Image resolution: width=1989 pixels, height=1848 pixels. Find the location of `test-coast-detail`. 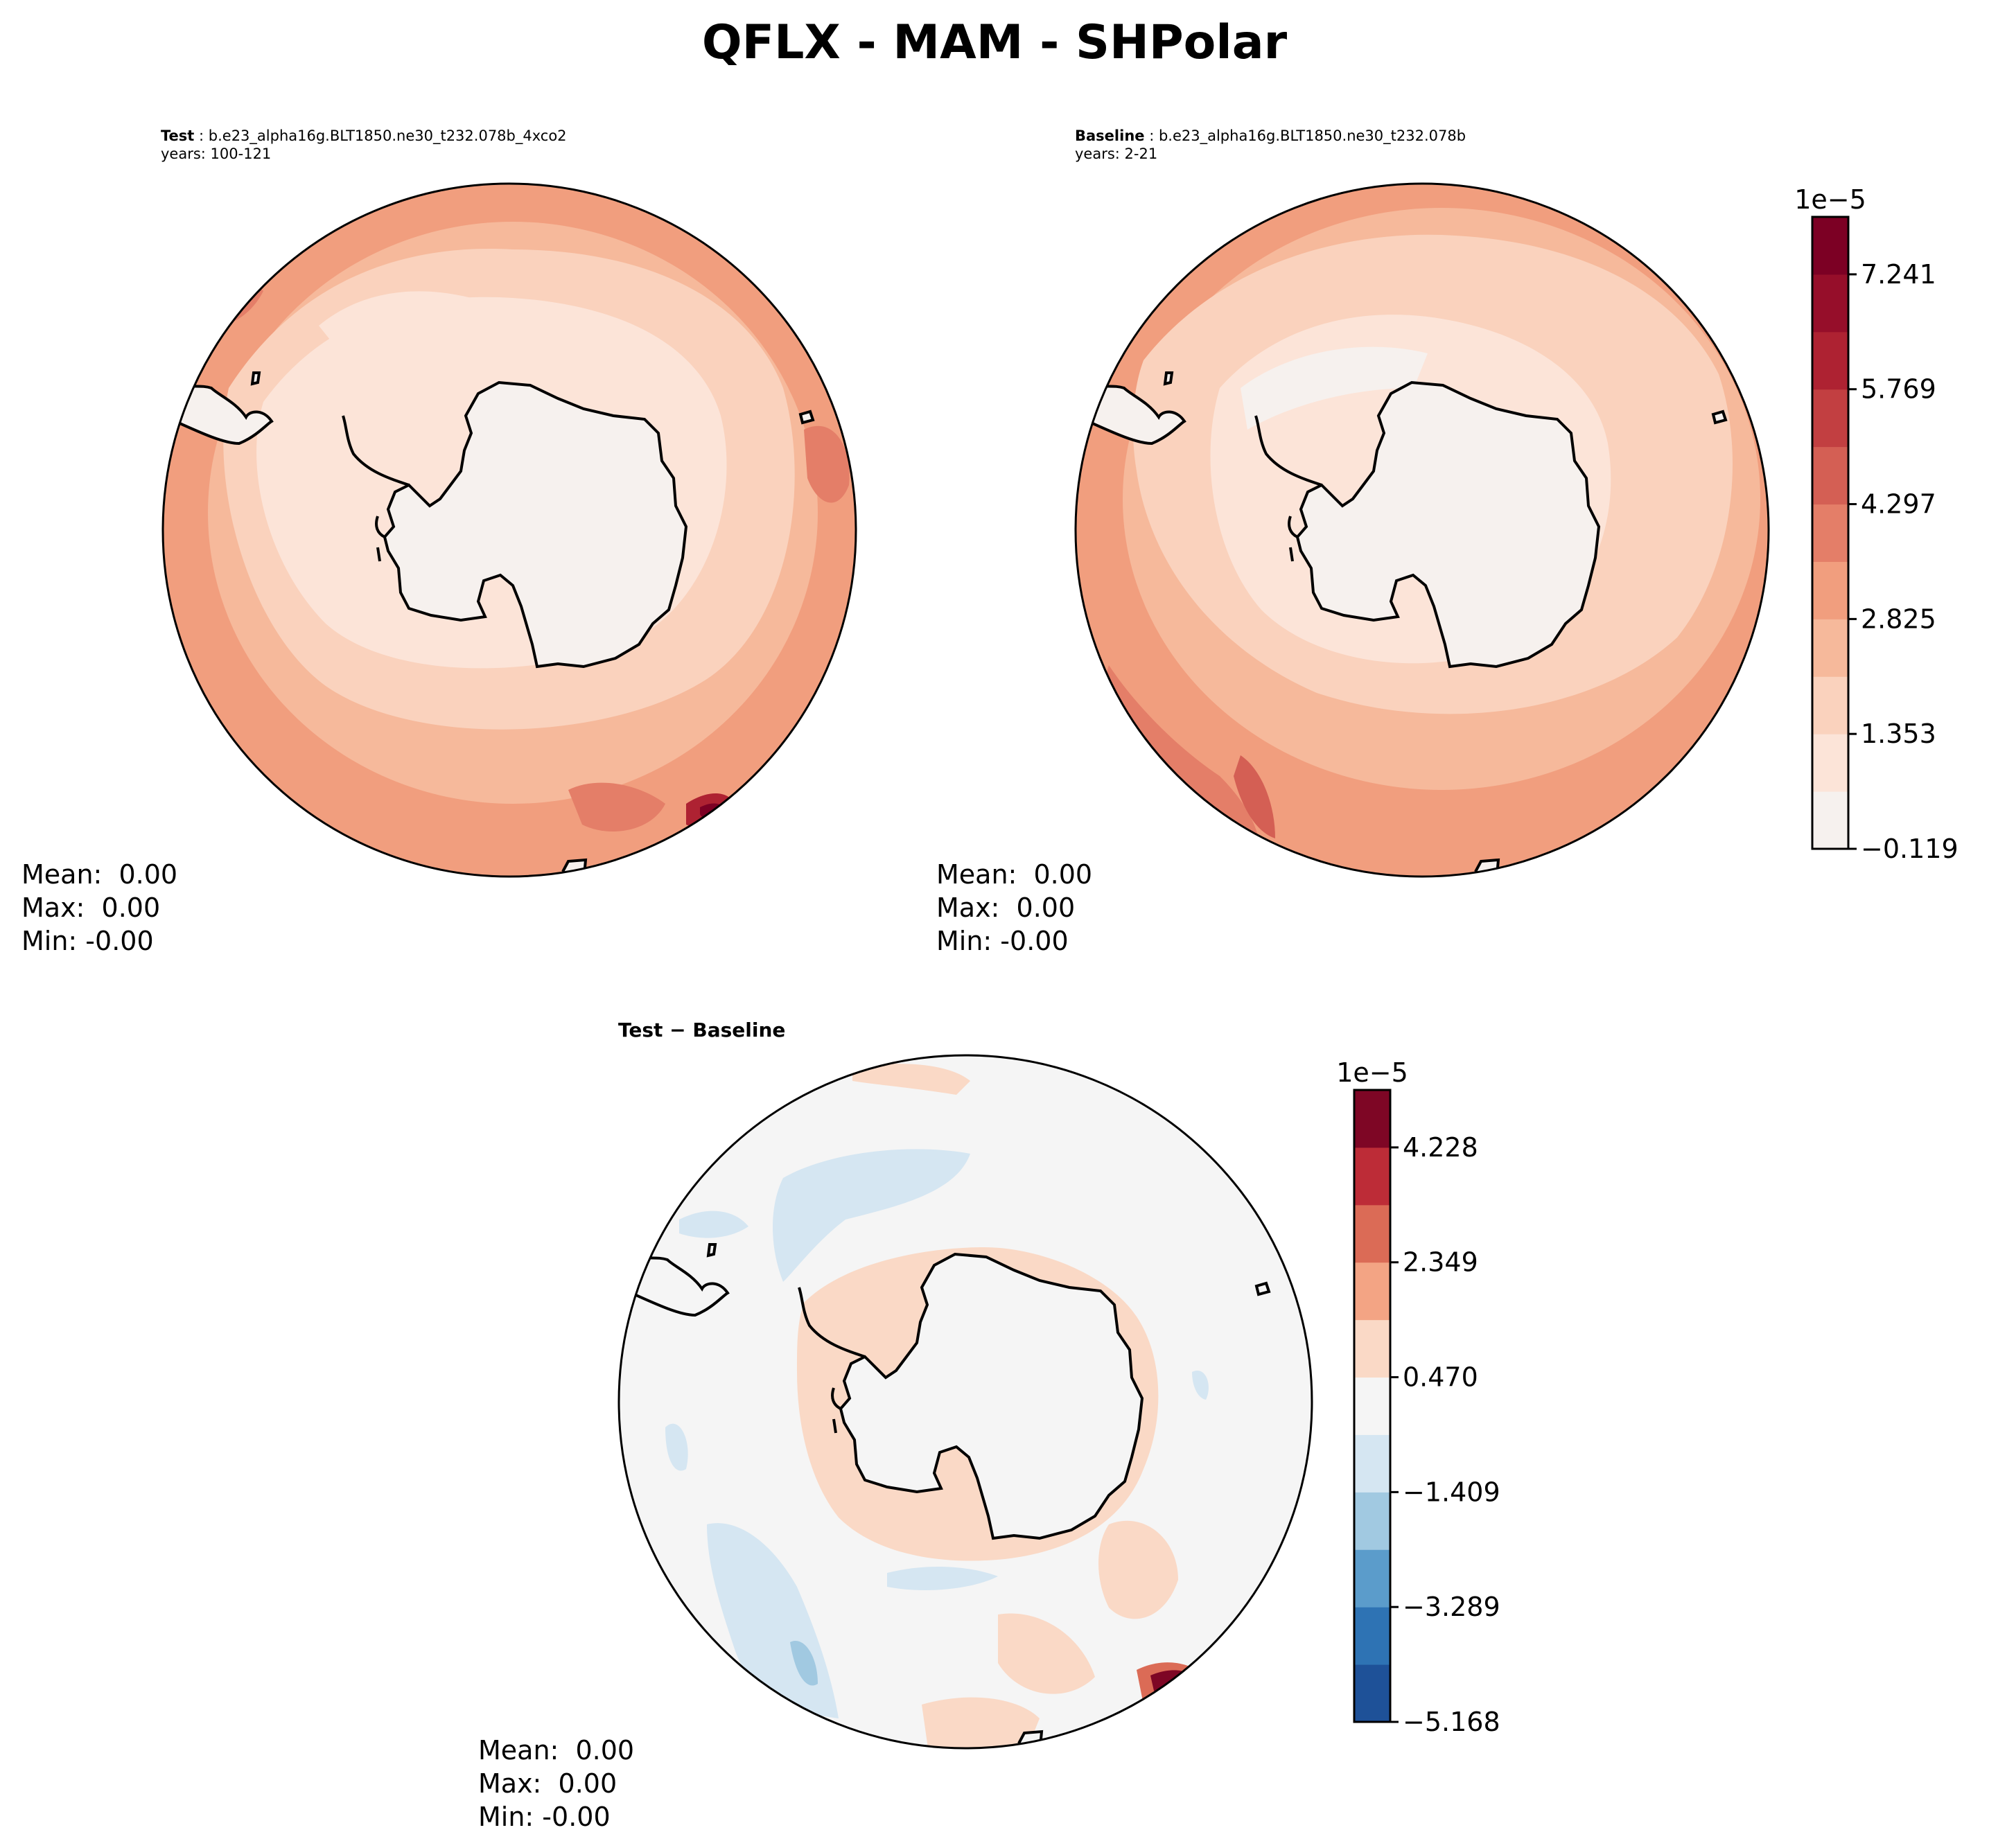

test-coast-detail is located at coordinates (380, 539).